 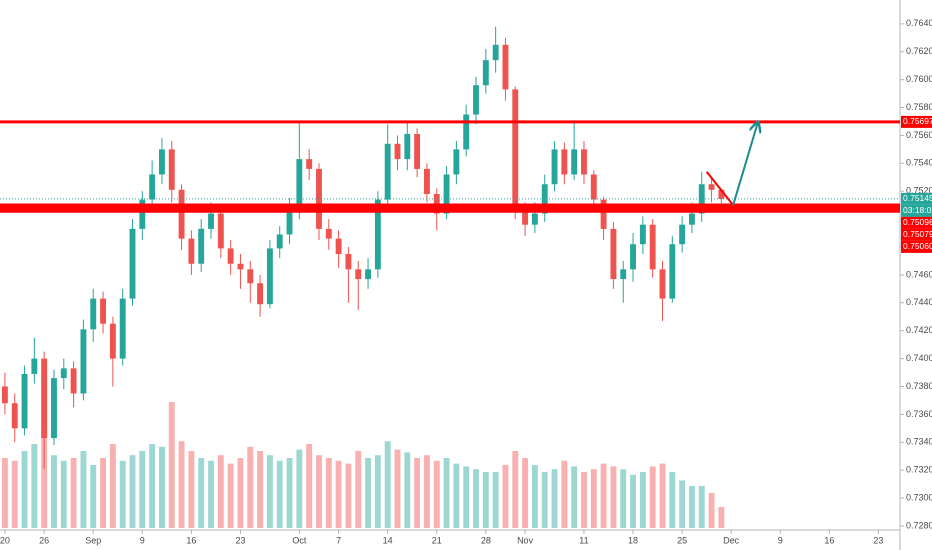 What do you see at coordinates (583, 540) in the screenshot?
I see `x-tick-label: 11` at bounding box center [583, 540].